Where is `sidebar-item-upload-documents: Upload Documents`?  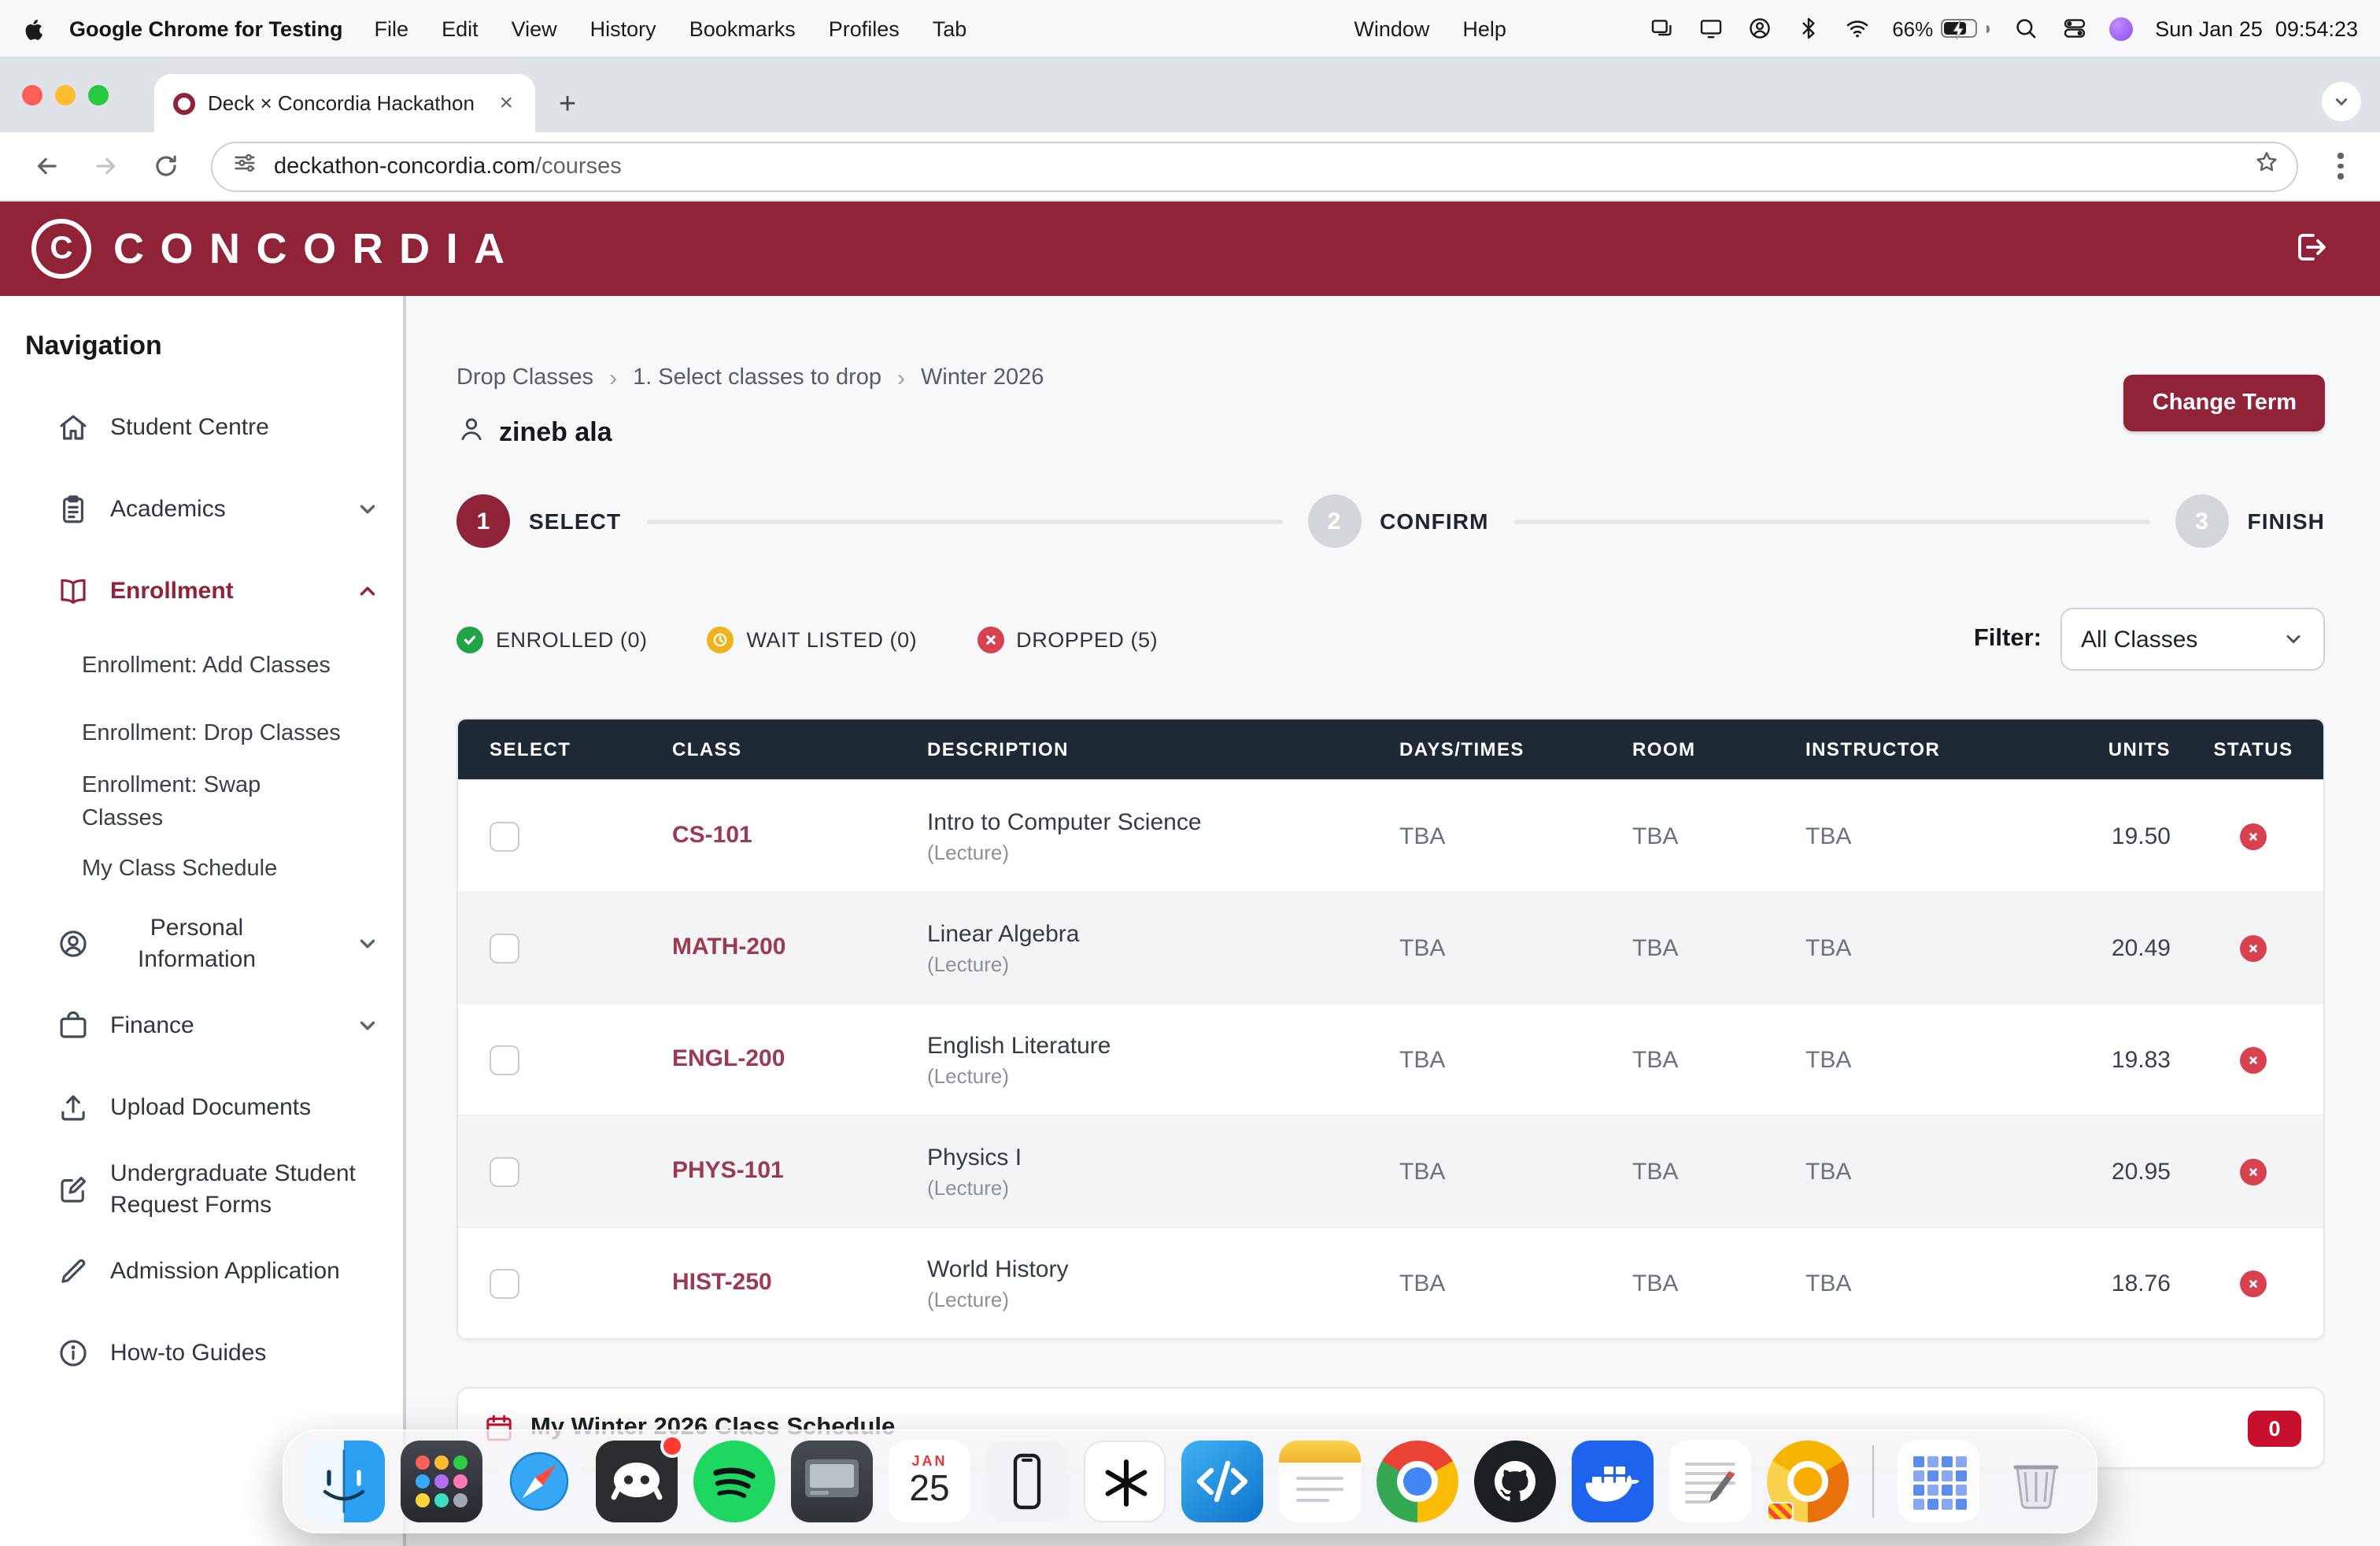
sidebar-item-upload-documents: Upload Documents is located at coordinates (201, 1108).